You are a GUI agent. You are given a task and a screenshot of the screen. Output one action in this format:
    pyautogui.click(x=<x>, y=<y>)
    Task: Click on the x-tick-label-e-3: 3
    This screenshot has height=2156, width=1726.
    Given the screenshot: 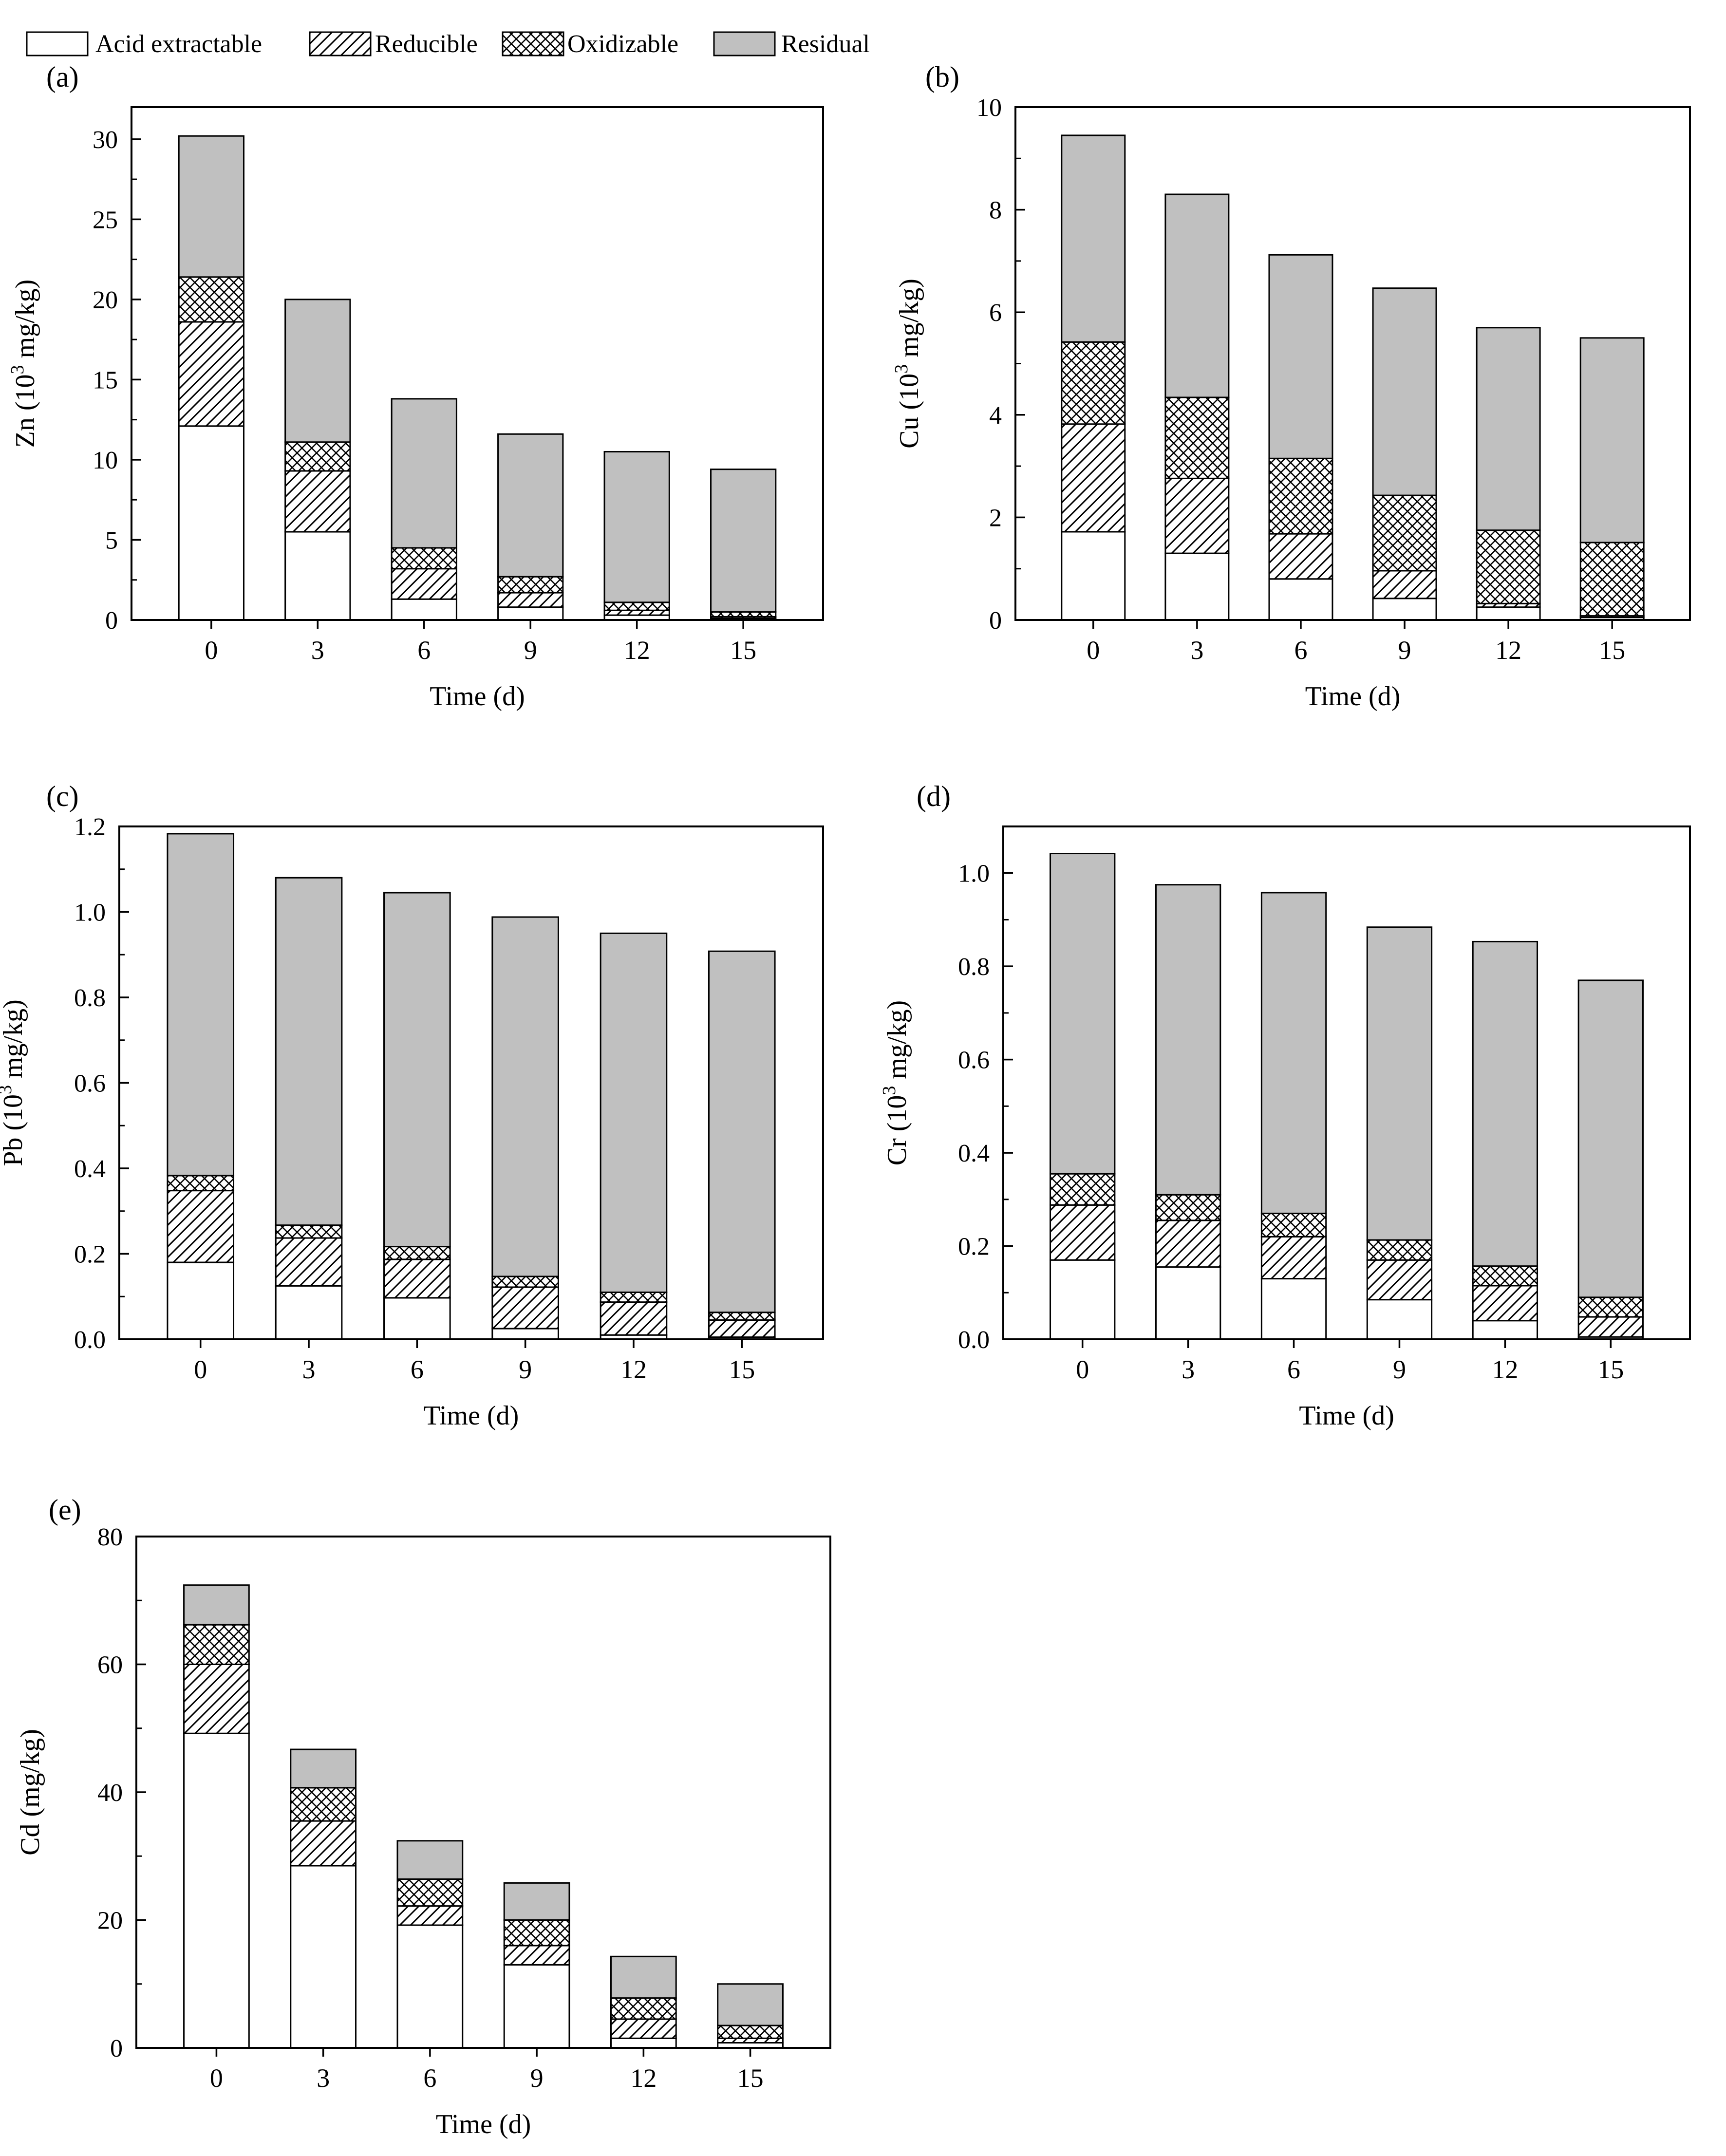 What is the action you would take?
    pyautogui.click(x=324, y=2078)
    